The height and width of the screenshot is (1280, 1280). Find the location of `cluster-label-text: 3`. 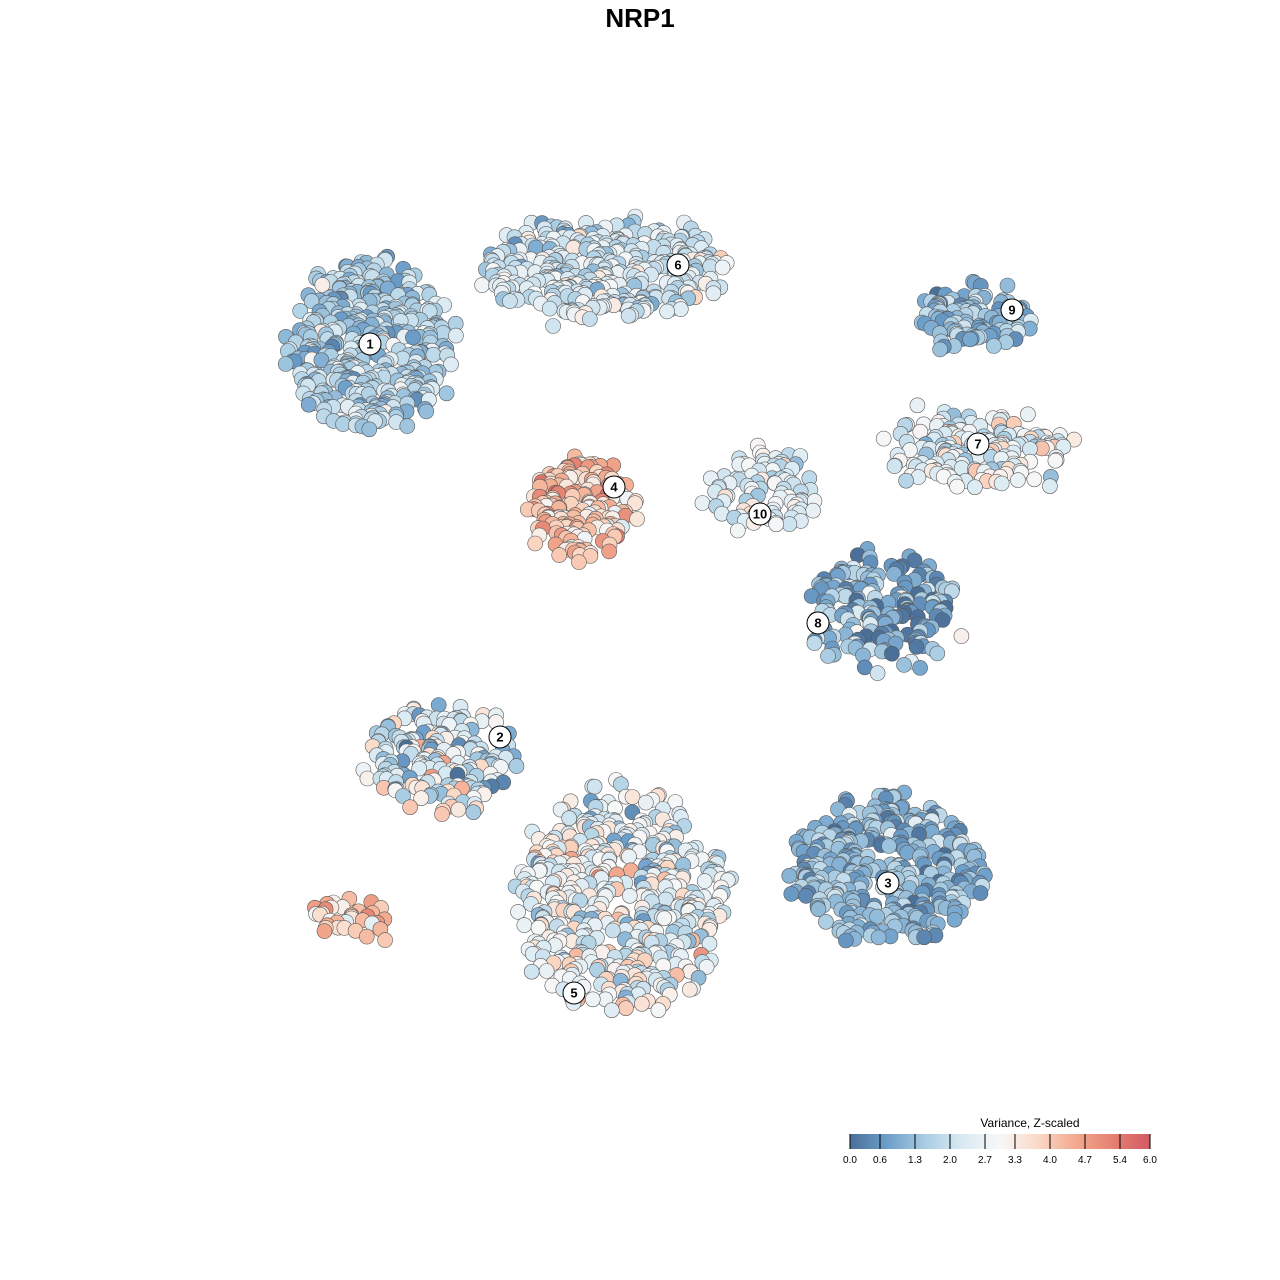

cluster-label-text: 3 is located at coordinates (887, 883).